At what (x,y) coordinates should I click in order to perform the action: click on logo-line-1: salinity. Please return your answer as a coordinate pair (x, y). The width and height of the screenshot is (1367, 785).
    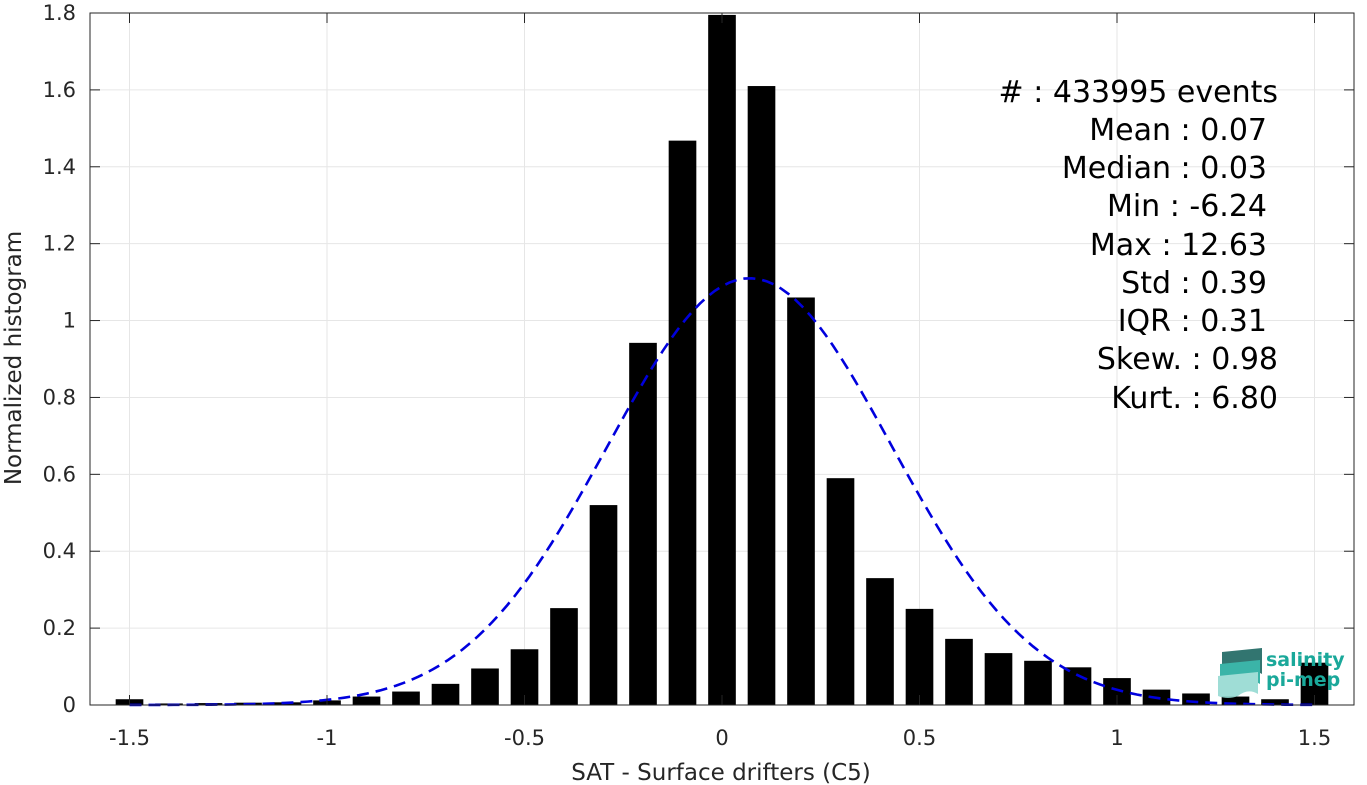
    Looking at the image, I should click on (1305, 660).